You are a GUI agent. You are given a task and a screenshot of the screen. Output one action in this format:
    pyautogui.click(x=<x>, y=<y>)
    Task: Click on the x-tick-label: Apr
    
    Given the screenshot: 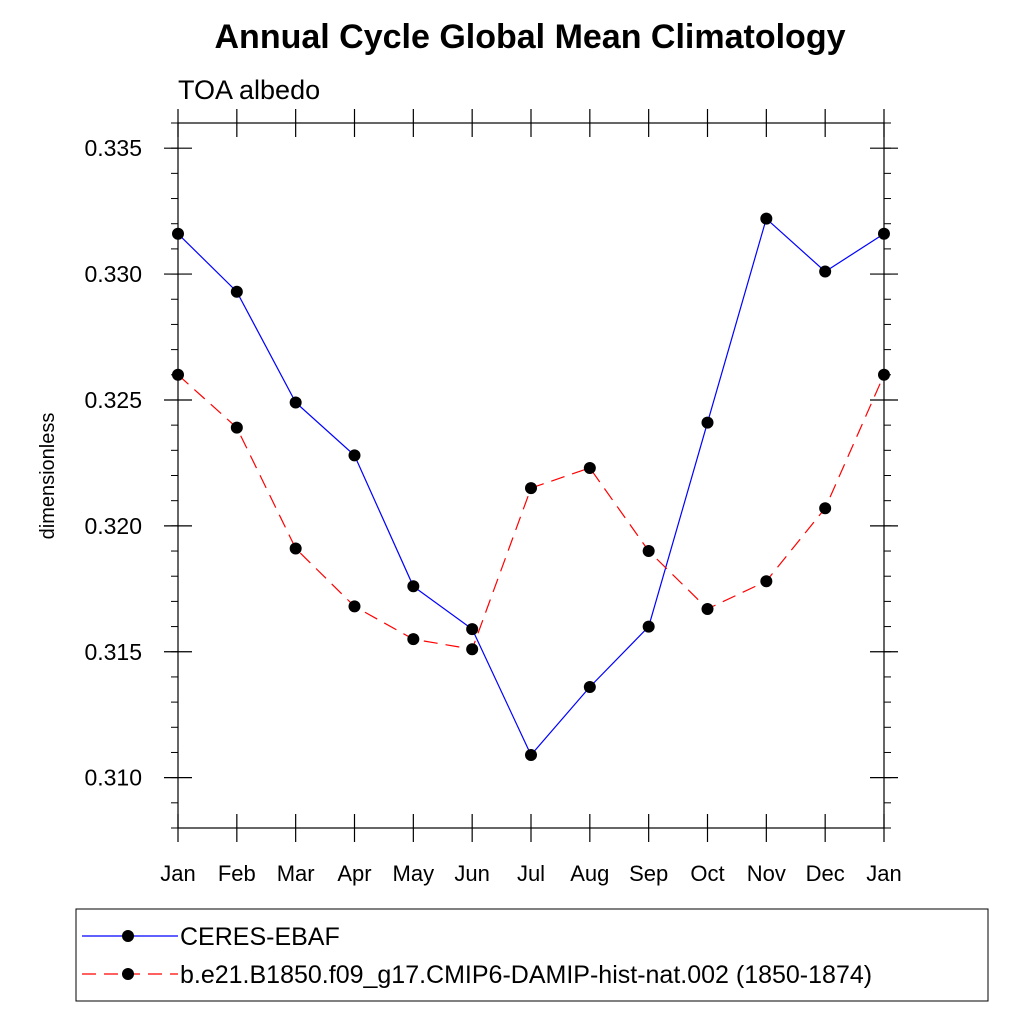 What is the action you would take?
    pyautogui.click(x=354, y=873)
    